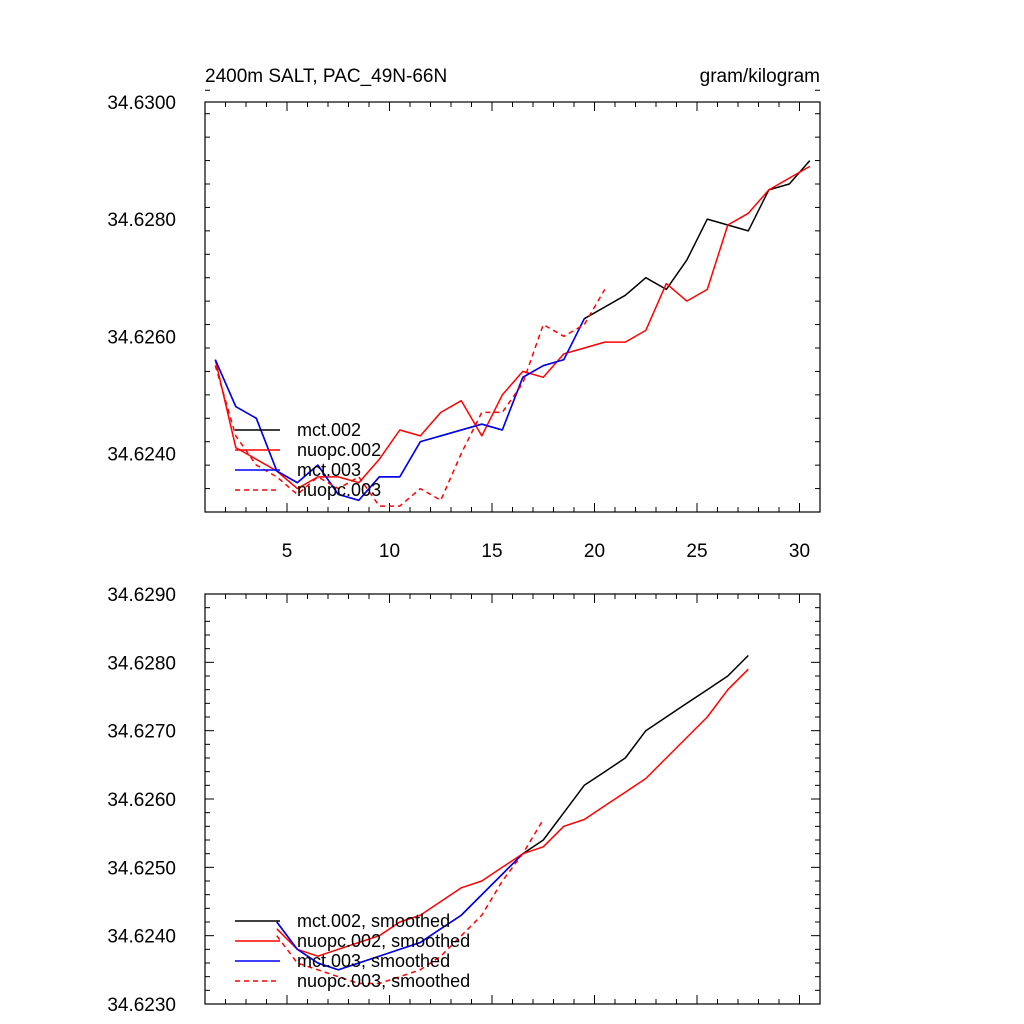 The height and width of the screenshot is (1024, 1024). What do you see at coordinates (373, 921) in the screenshot?
I see `legend-label-0: mct.002, smoothed` at bounding box center [373, 921].